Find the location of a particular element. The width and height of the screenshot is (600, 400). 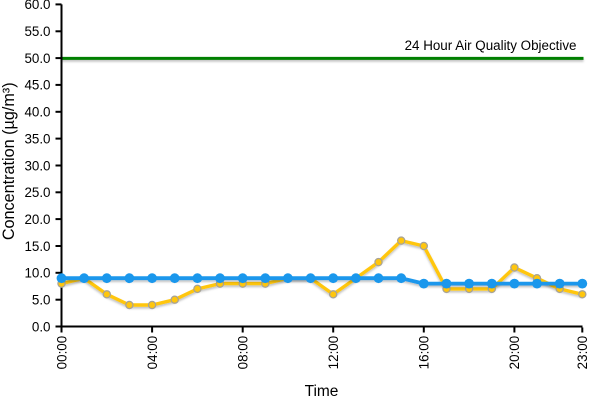

svg-text: 04:00 is located at coordinates (152, 353).